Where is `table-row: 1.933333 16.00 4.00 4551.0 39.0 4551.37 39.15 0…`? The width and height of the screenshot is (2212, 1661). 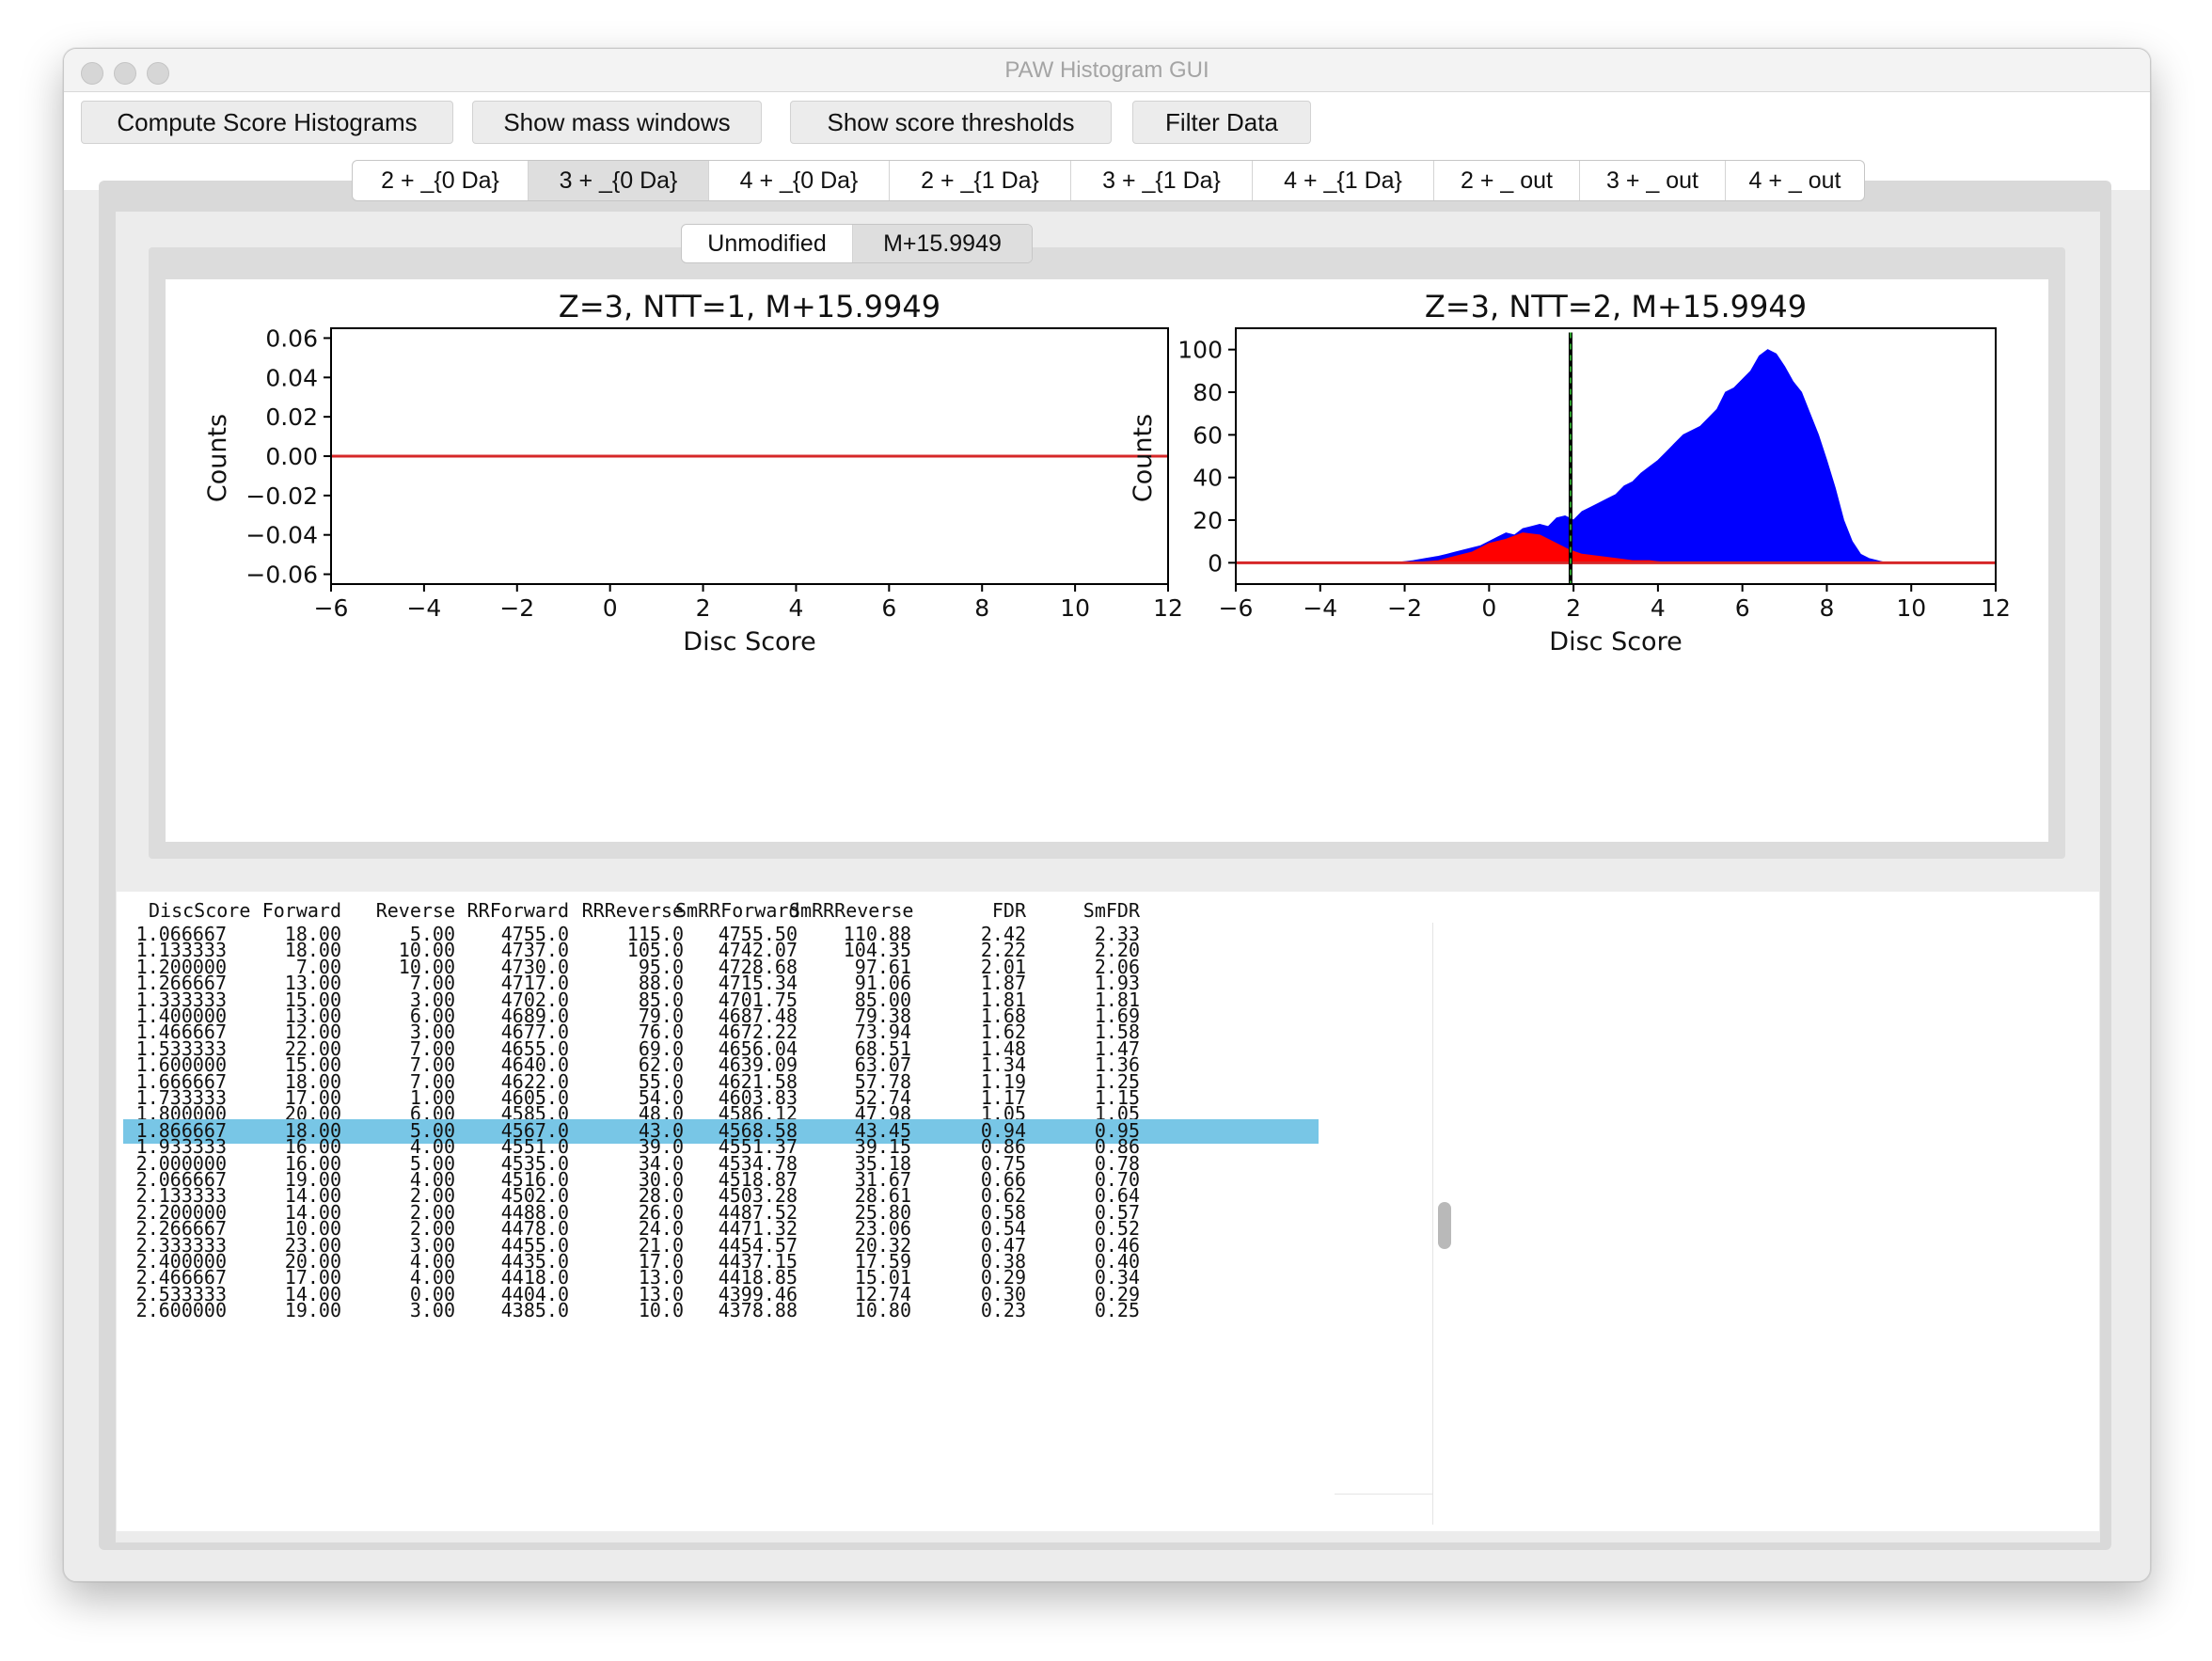 table-row: 1.933333 16.00 4.00 4551.0 39.0 4551.37 39.15 0… is located at coordinates (721, 1148).